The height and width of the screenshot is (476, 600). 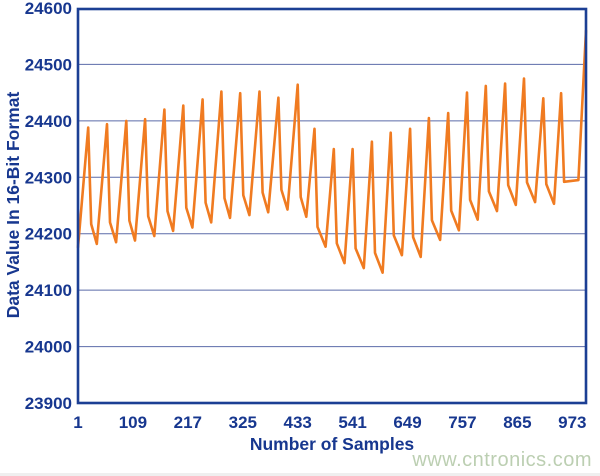 I want to click on x-tick-label: 865, so click(x=517, y=422).